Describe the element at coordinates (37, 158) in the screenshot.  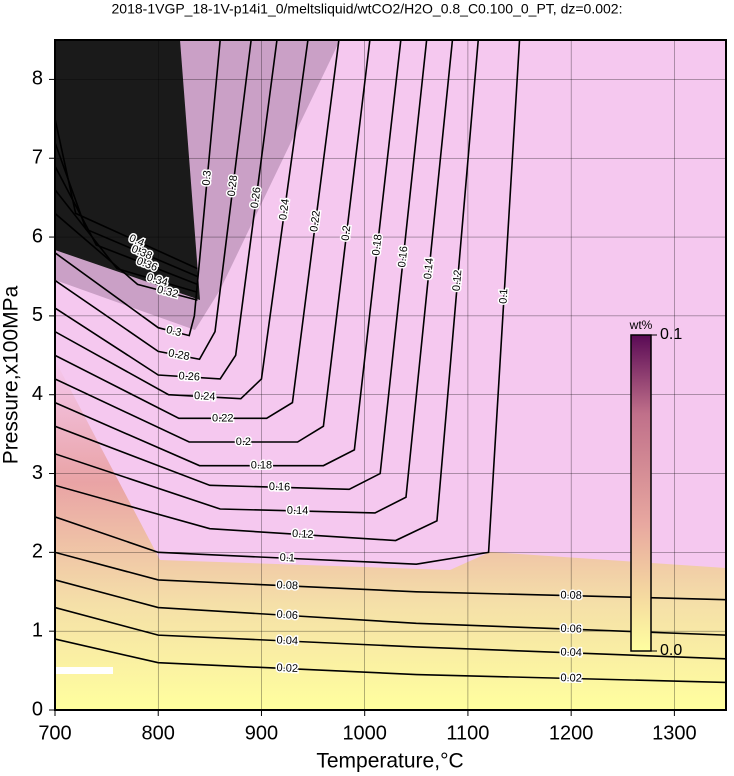
I see `y-tick-label: 7` at that location.